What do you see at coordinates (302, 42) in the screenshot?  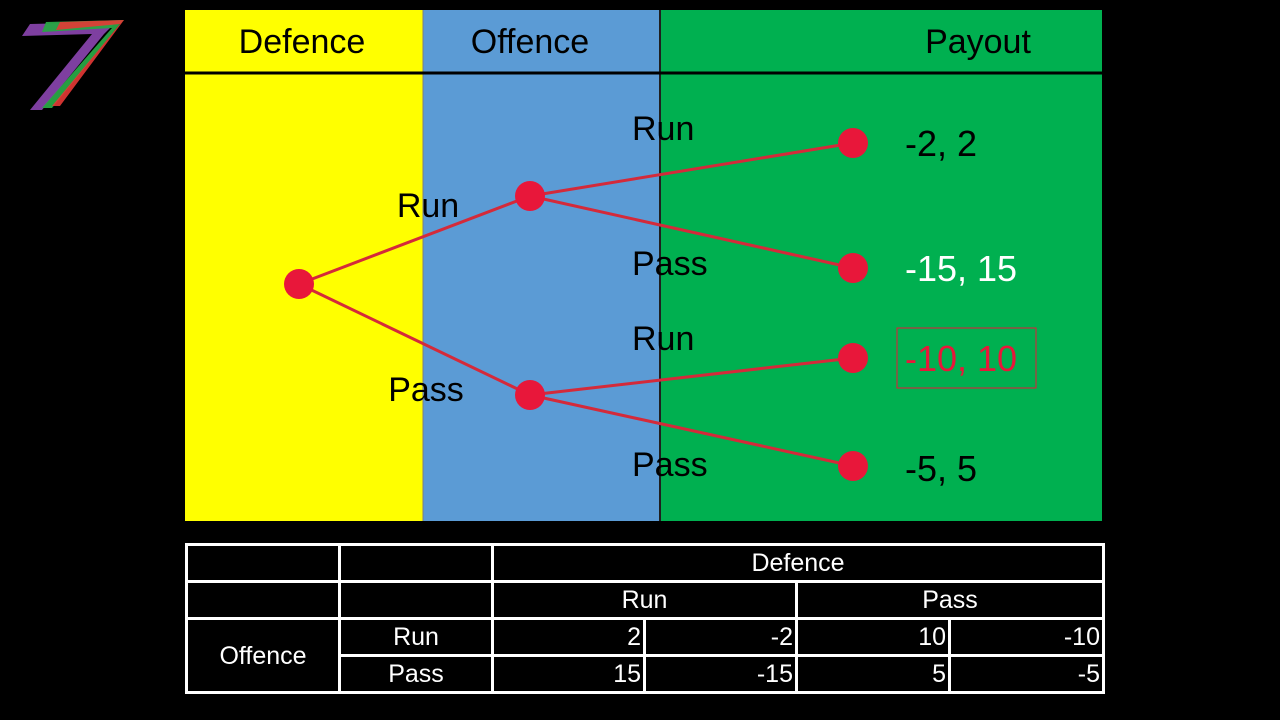 I see `defence-header: Defence` at bounding box center [302, 42].